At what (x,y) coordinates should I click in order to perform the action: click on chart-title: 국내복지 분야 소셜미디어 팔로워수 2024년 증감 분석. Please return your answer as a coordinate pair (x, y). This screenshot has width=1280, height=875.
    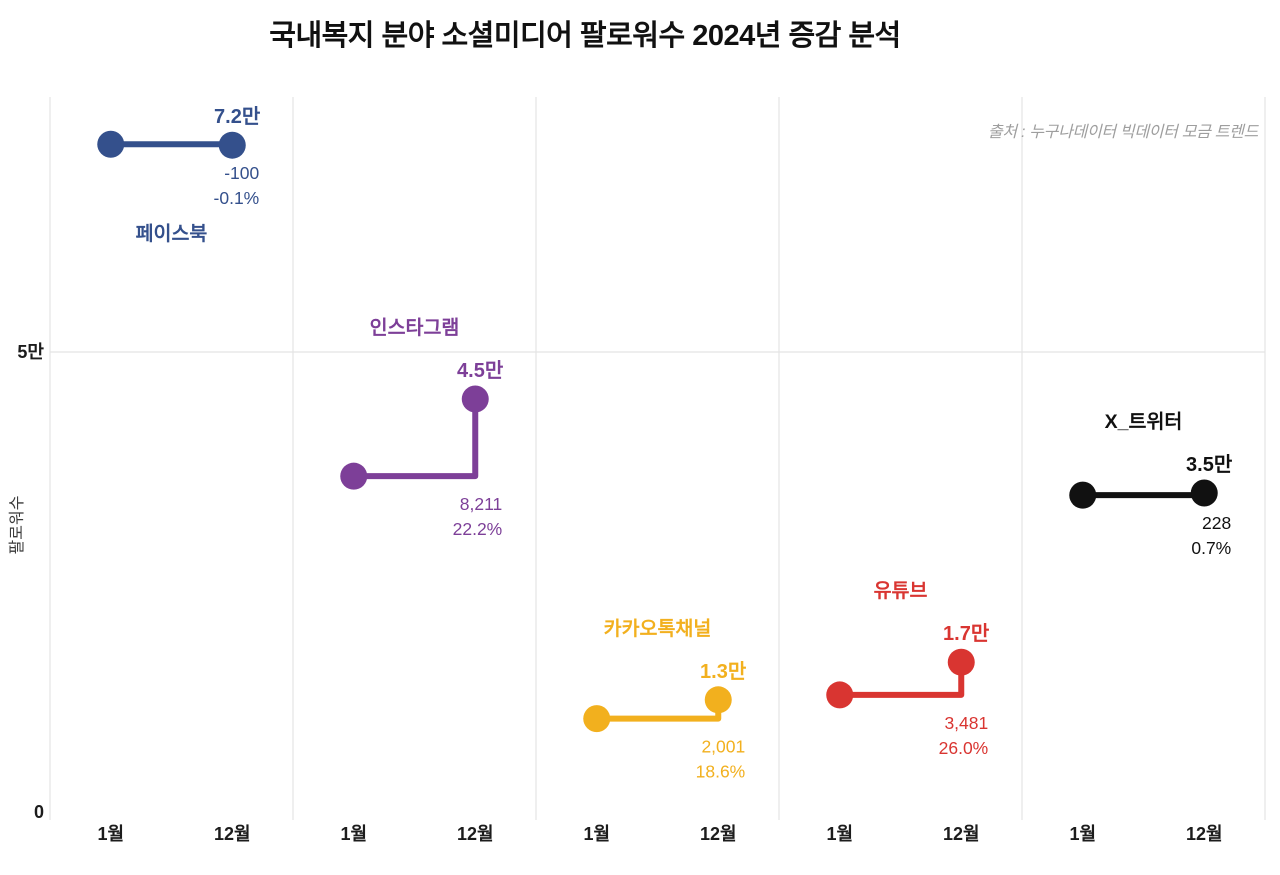
    Looking at the image, I should click on (585, 36).